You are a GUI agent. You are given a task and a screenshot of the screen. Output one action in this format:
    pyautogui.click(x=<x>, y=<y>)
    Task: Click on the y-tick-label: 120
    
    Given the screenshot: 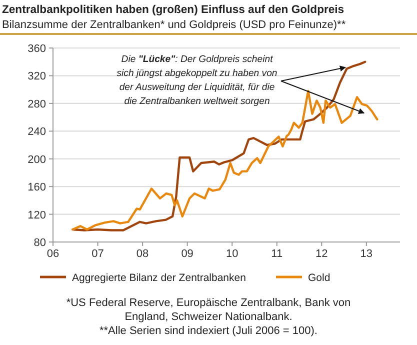 What is the action you would take?
    pyautogui.click(x=37, y=215)
    